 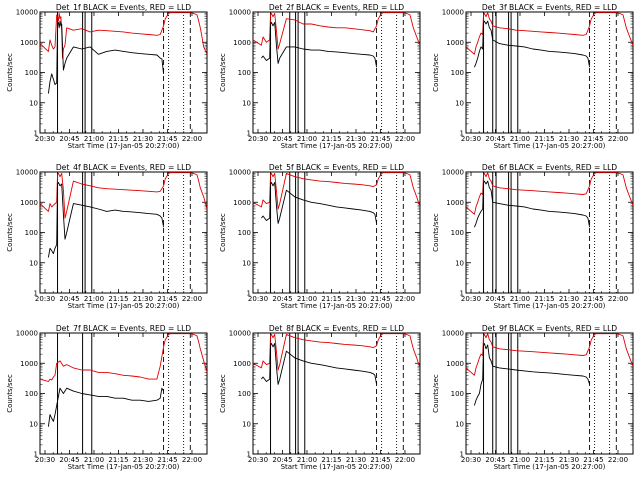 What do you see at coordinates (336, 328) in the screenshot?
I see `chart-title: Det_8f BLACK = Events, RED = LLD` at bounding box center [336, 328].